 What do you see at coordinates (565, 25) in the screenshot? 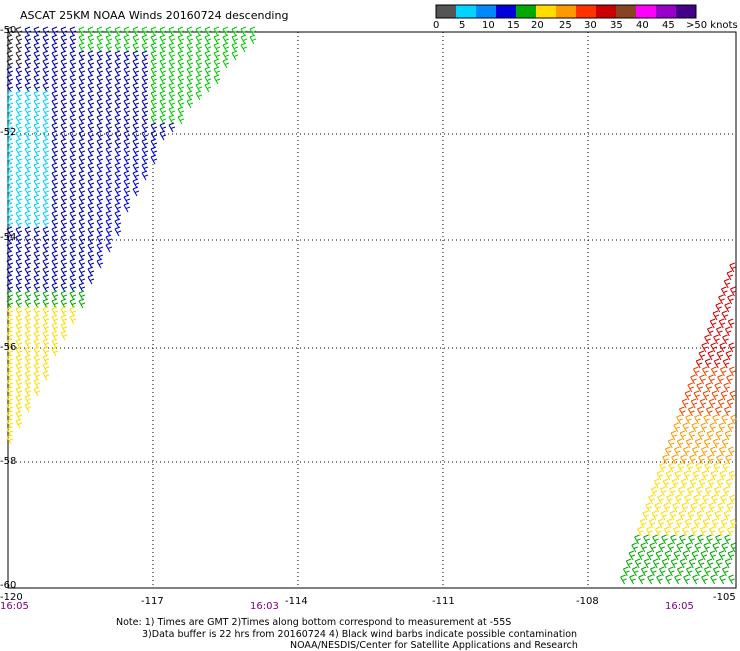
I see `legend-label-25: 25` at bounding box center [565, 25].